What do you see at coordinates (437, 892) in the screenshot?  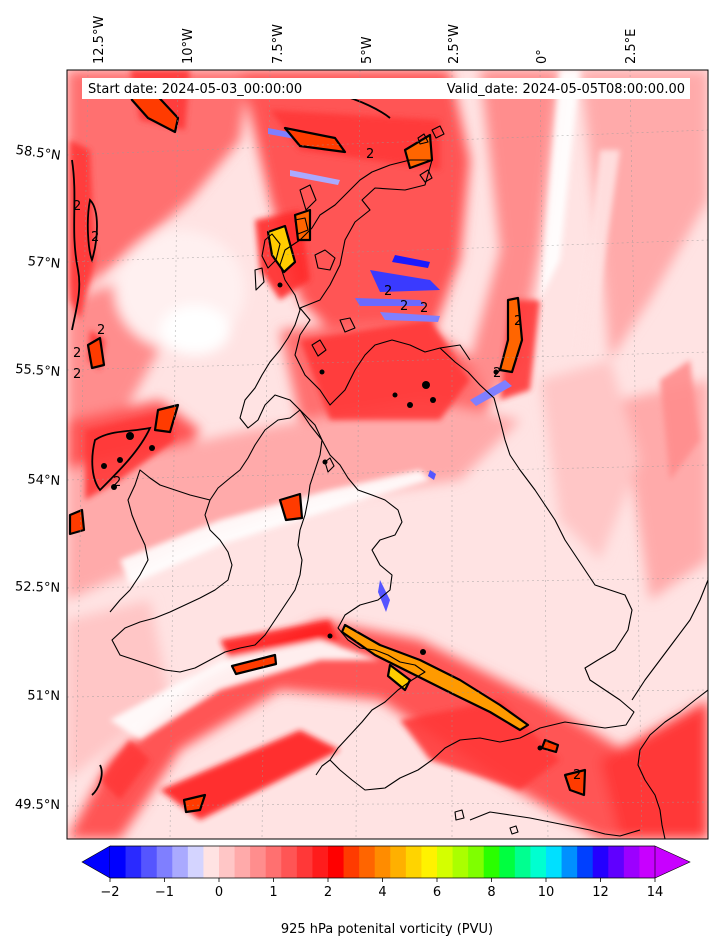 I see `colorbar-tick-label: 6` at bounding box center [437, 892].